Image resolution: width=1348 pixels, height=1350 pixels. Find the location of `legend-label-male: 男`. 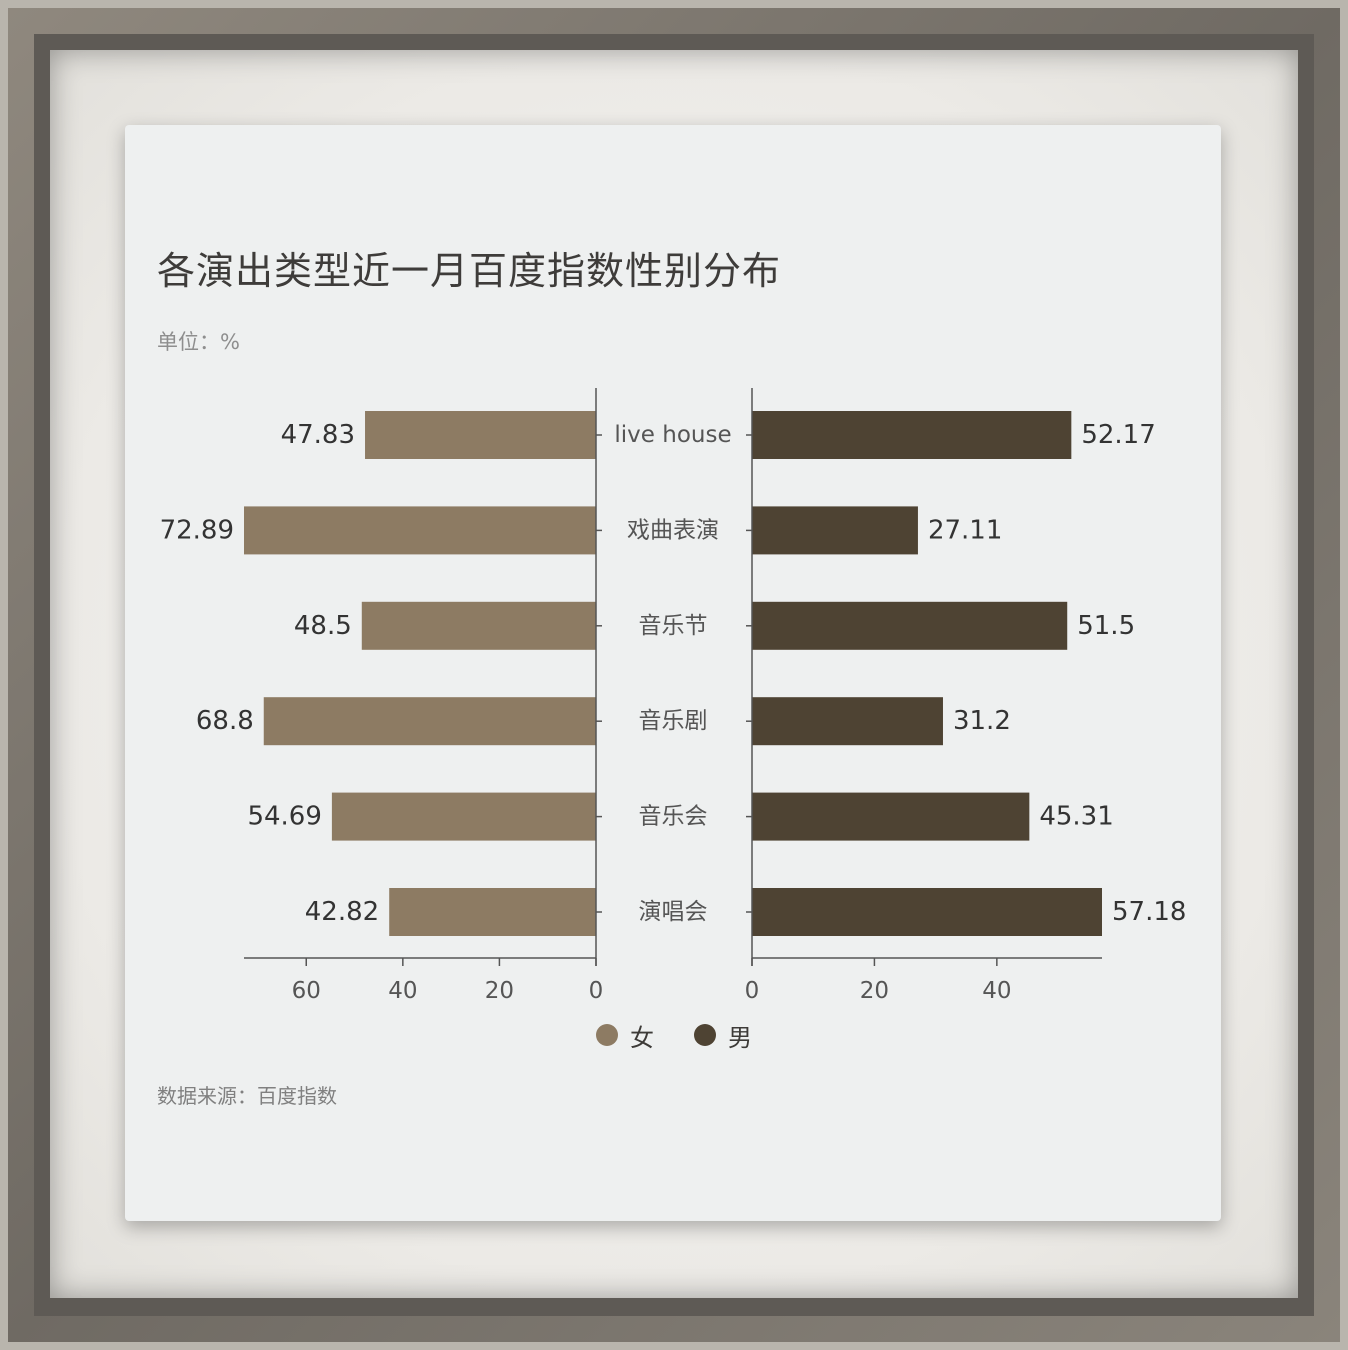

legend-label-male: 男 is located at coordinates (740, 1037).